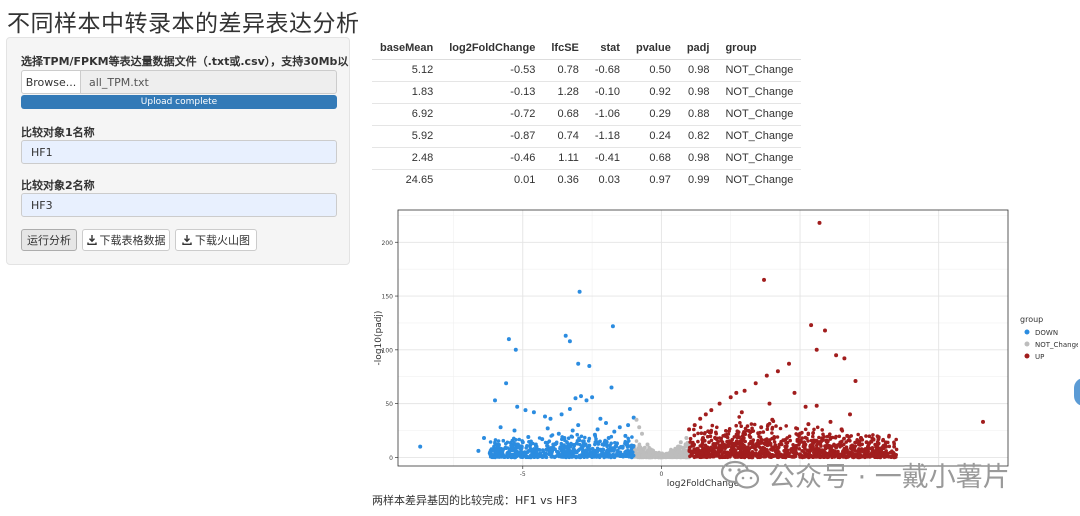 The image size is (1080, 516). What do you see at coordinates (58, 132) in the screenshot?
I see `obj1-label: 比较对象1名称` at bounding box center [58, 132].